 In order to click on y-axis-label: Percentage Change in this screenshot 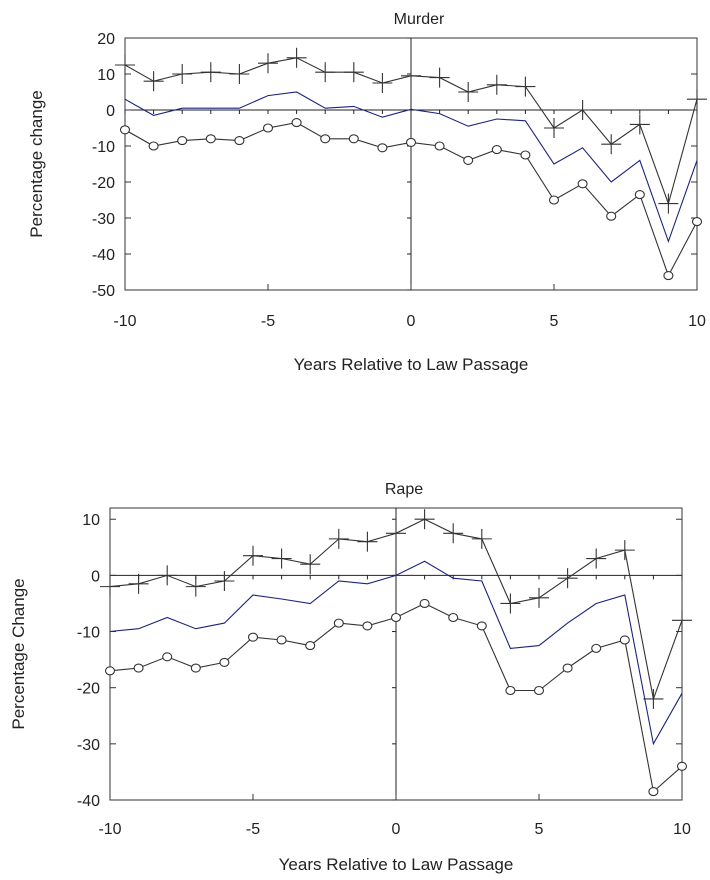, I will do `click(18, 653)`.